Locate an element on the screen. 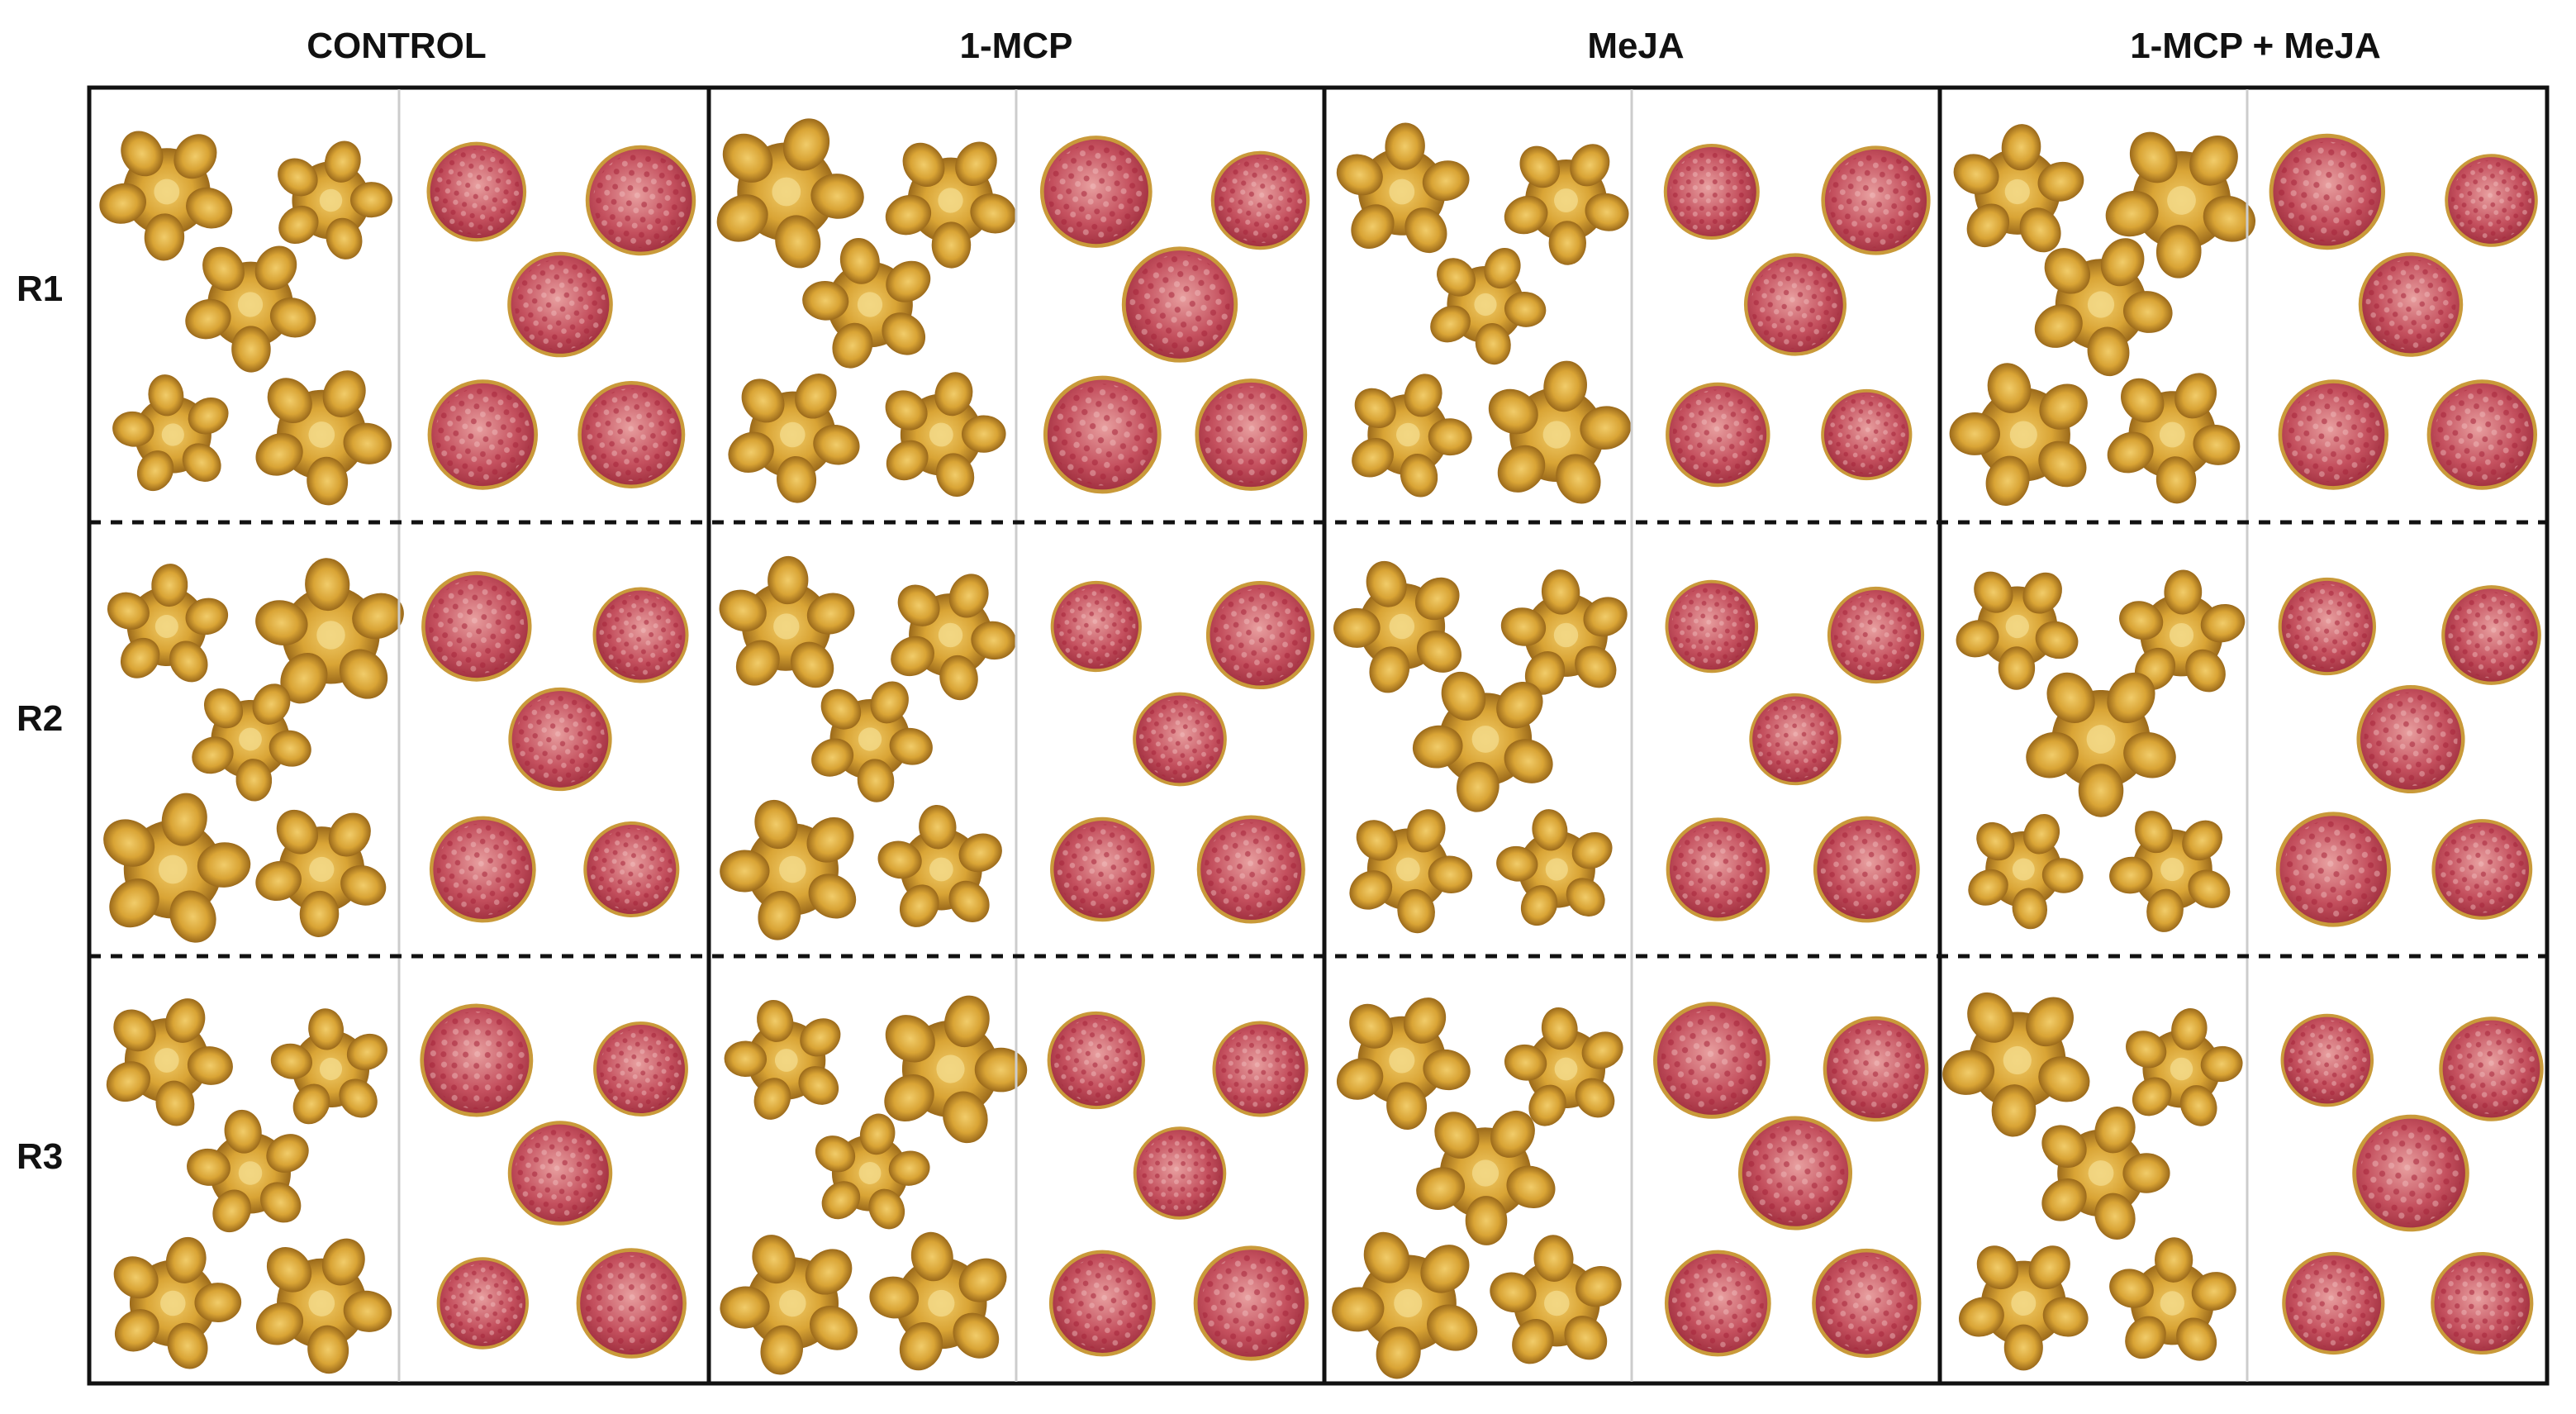  column-title-control: CONTROL is located at coordinates (397, 46).